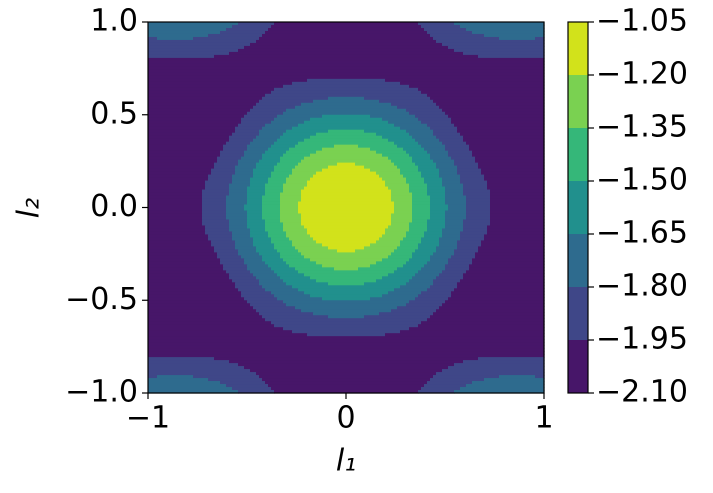 Image resolution: width=713 pixels, height=493 pixels. I want to click on colorbar-tick-label: −1.20, so click(642, 74).